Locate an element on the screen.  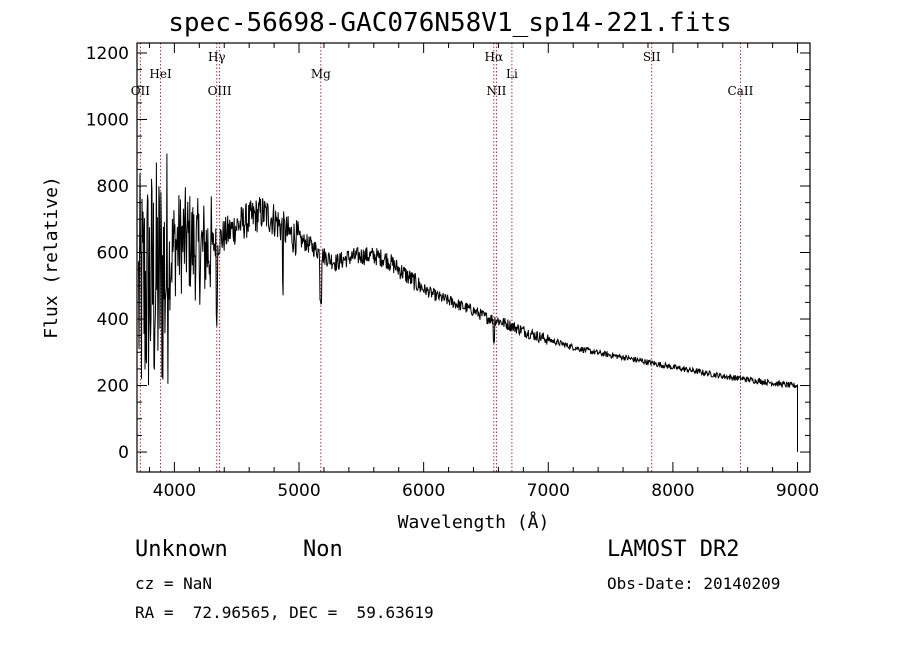
emission-line-label: OII is located at coordinates (141, 91).